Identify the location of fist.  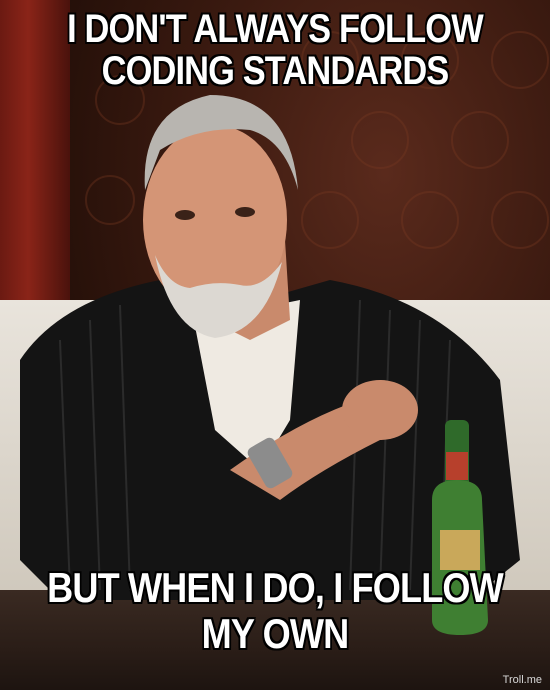
(380, 410).